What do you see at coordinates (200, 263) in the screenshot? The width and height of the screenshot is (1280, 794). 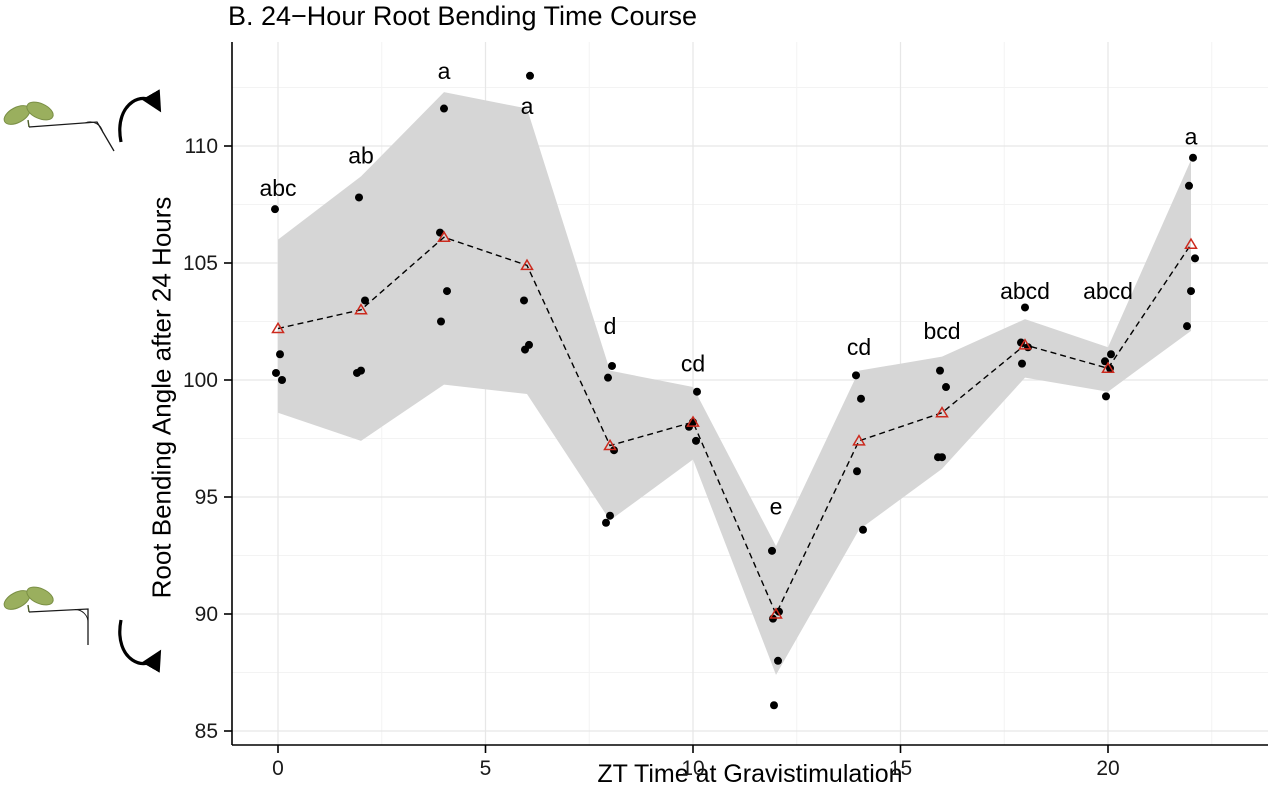 I see `y-tick-label: 105` at bounding box center [200, 263].